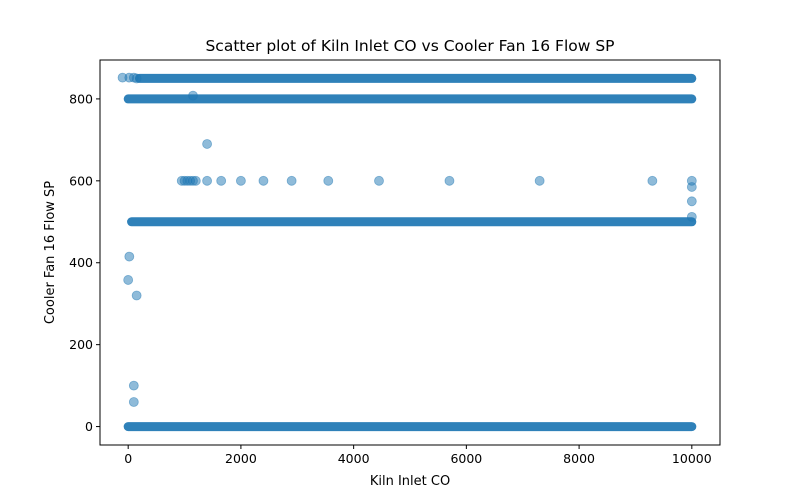 The height and width of the screenshot is (500, 800). I want to click on y-tick-label: 200, so click(81, 344).